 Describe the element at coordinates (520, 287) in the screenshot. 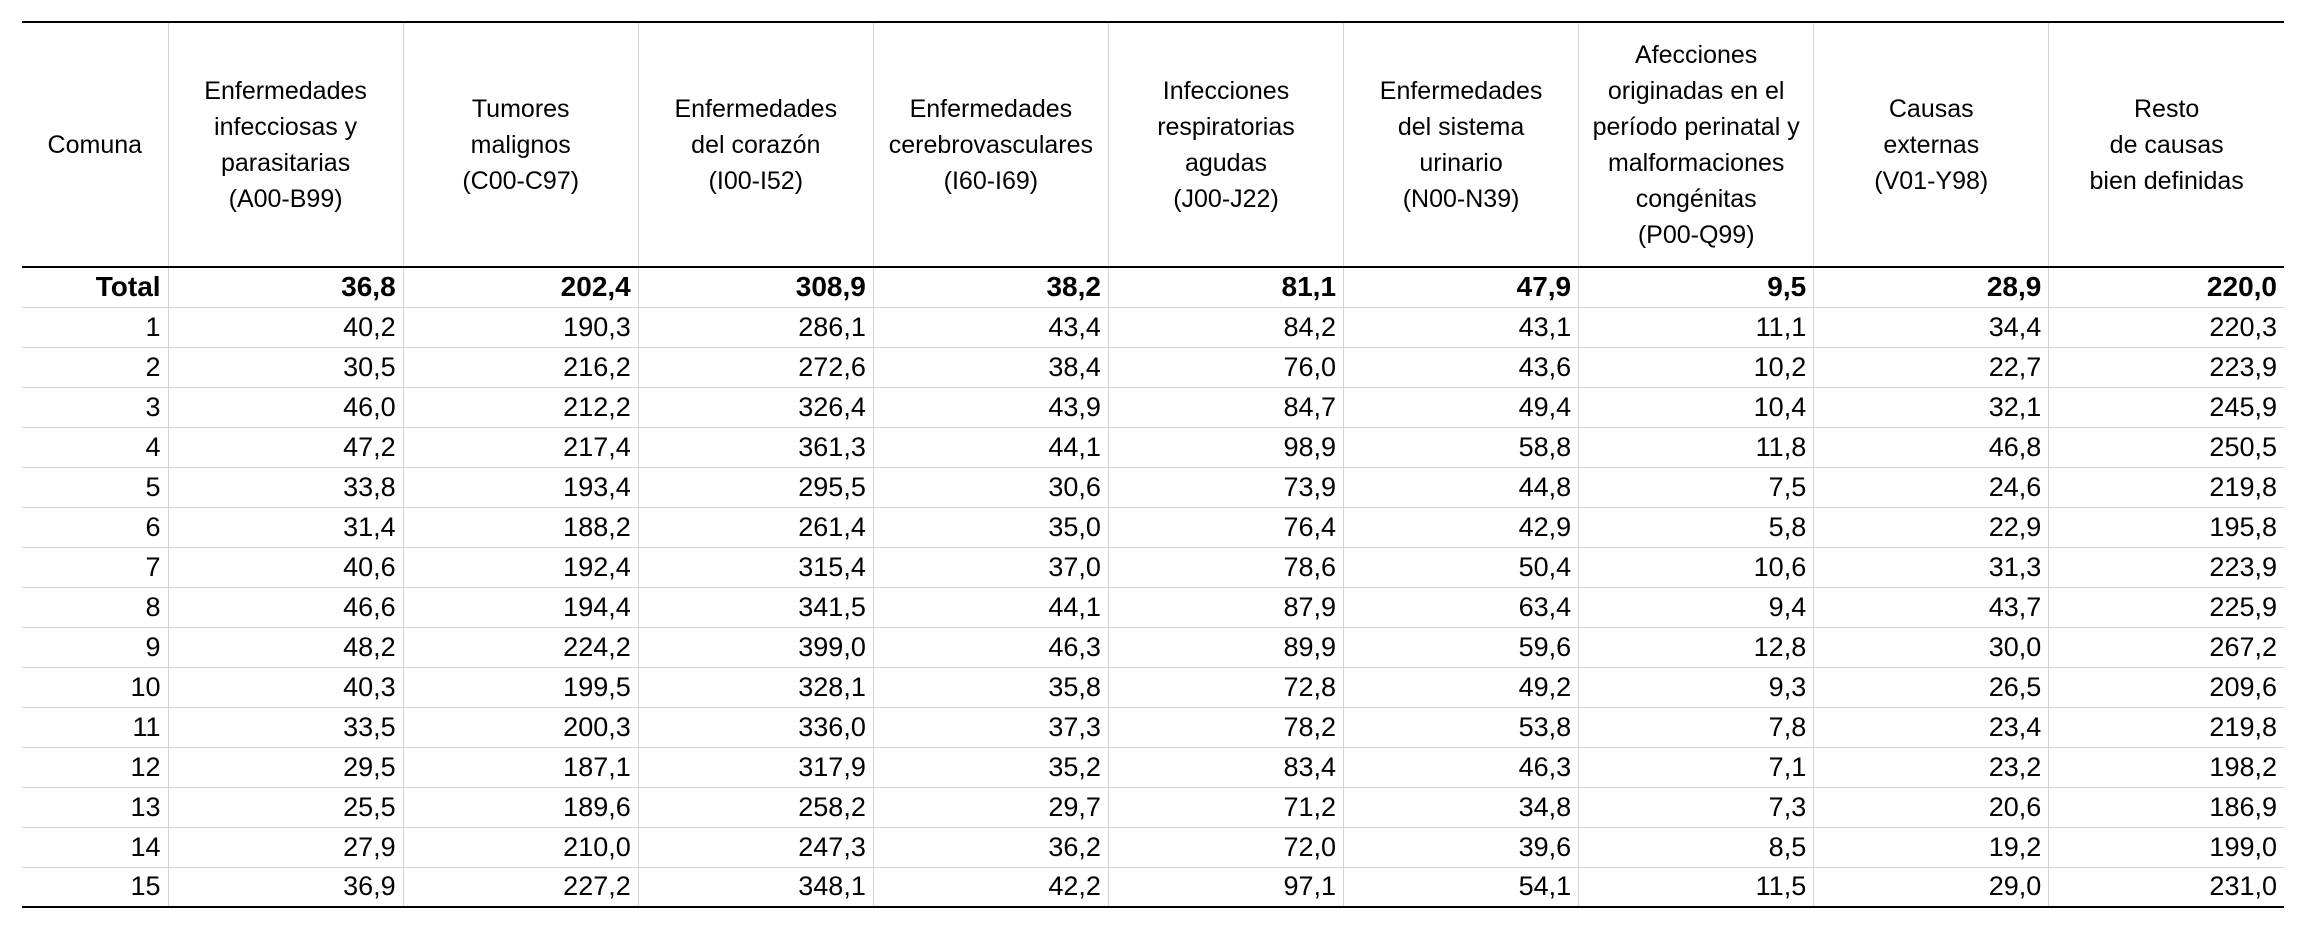

I see `value-cell: 202,4` at that location.